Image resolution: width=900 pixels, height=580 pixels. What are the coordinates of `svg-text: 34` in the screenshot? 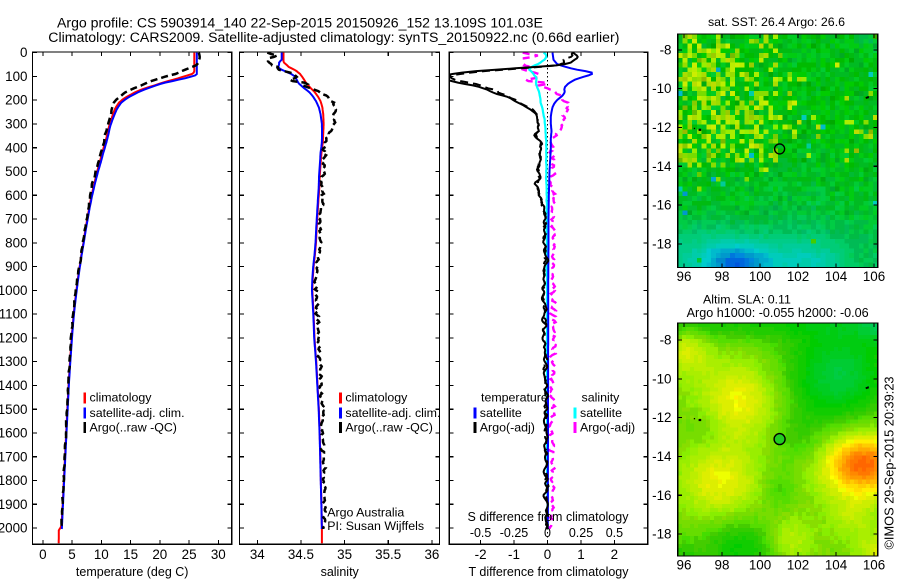 It's located at (257, 554).